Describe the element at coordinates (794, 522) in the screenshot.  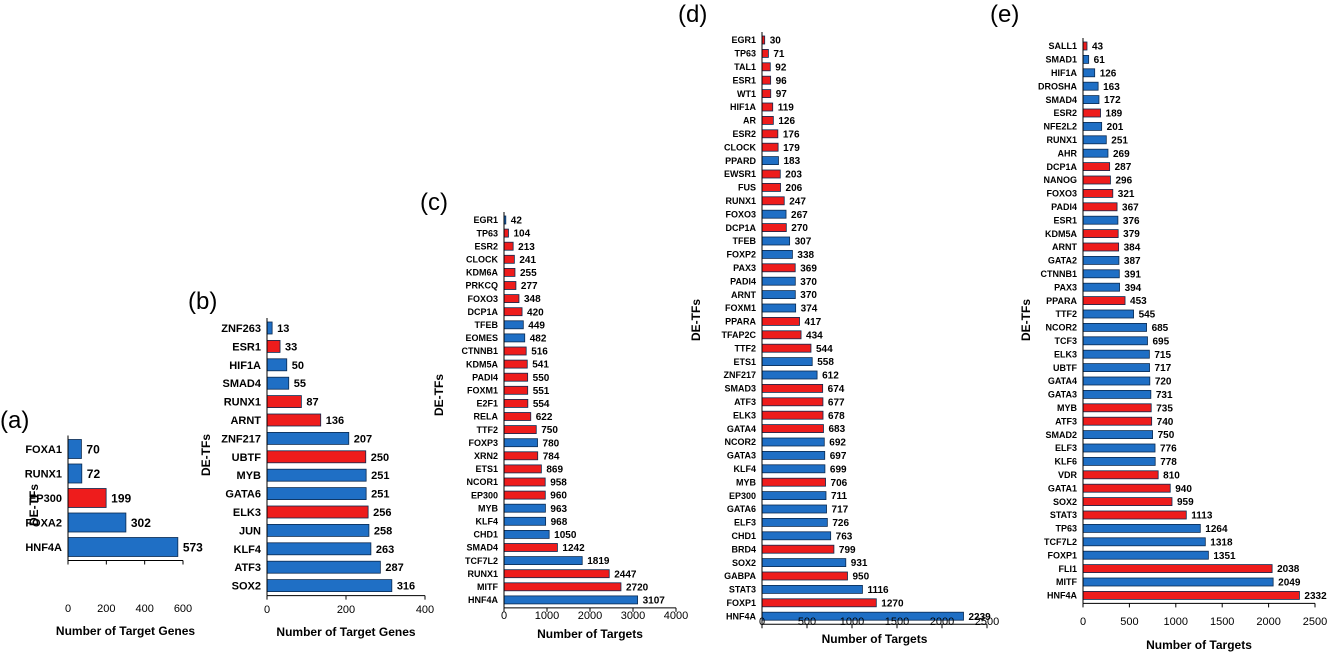
I see `bar-elf3` at that location.